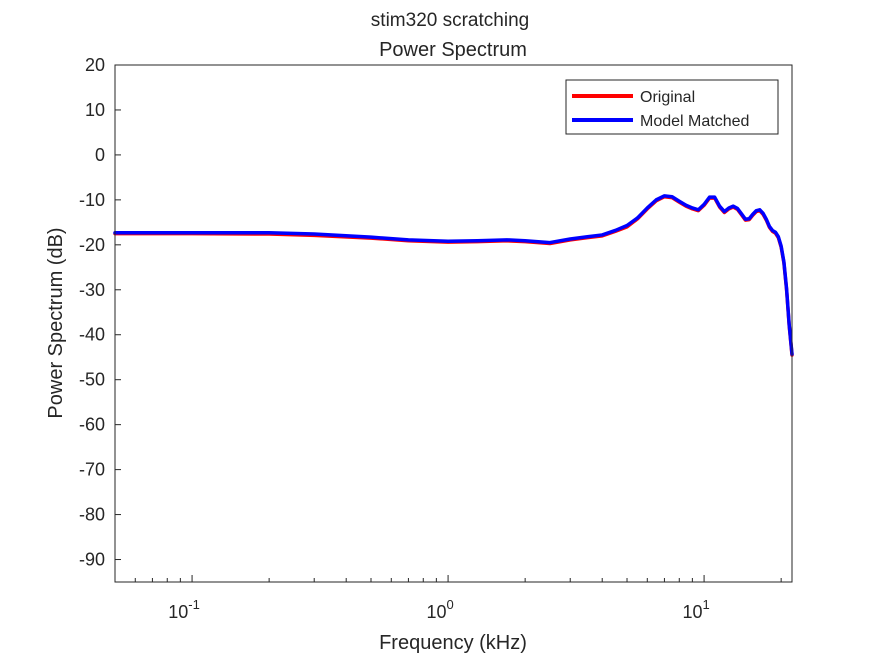 Image resolution: width=875 pixels, height=656 pixels. What do you see at coordinates (92, 200) in the screenshot?
I see `y-tick-label: -10` at bounding box center [92, 200].